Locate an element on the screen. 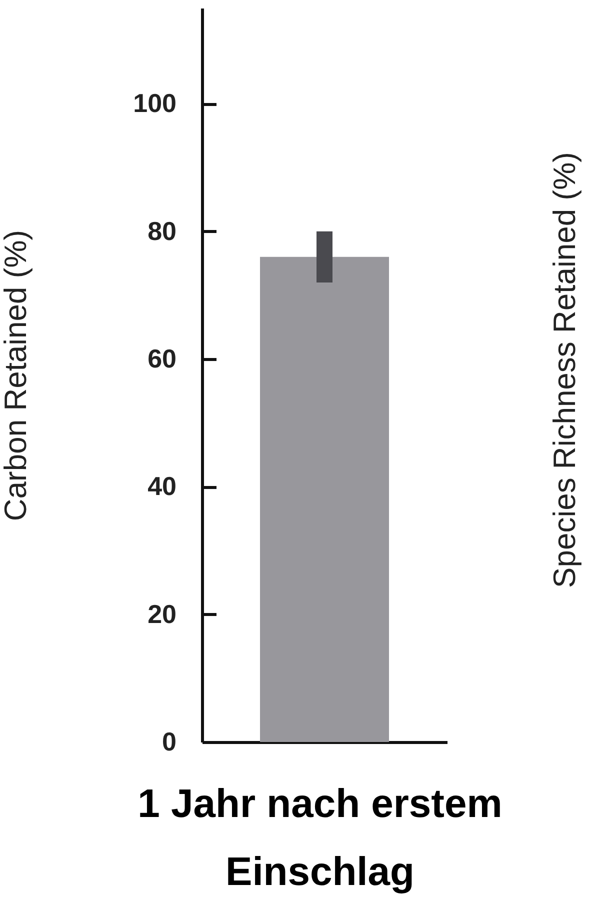 The height and width of the screenshot is (909, 590). y-tick-label: 60 is located at coordinates (162, 359).